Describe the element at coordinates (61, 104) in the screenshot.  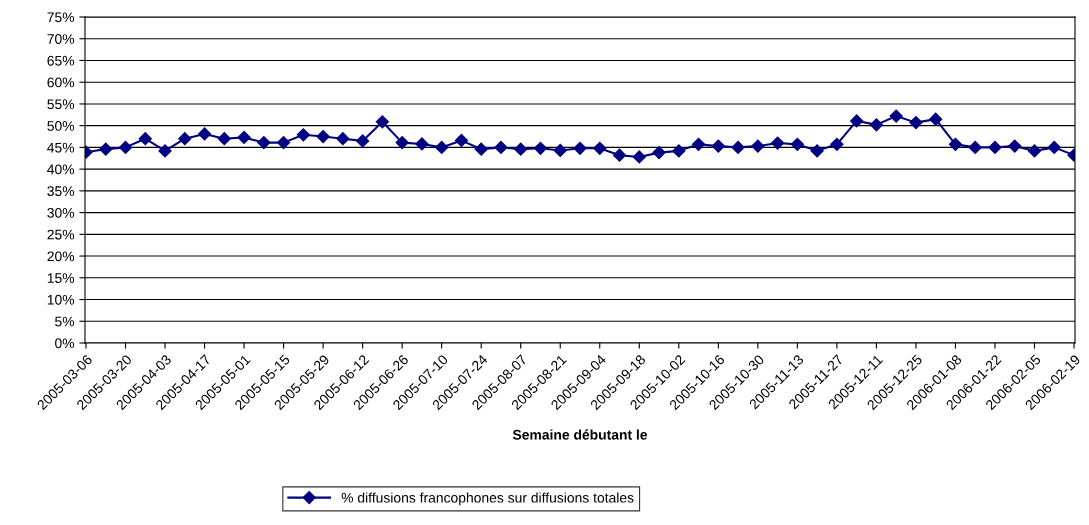
I see `y-tick-label: 55%` at that location.